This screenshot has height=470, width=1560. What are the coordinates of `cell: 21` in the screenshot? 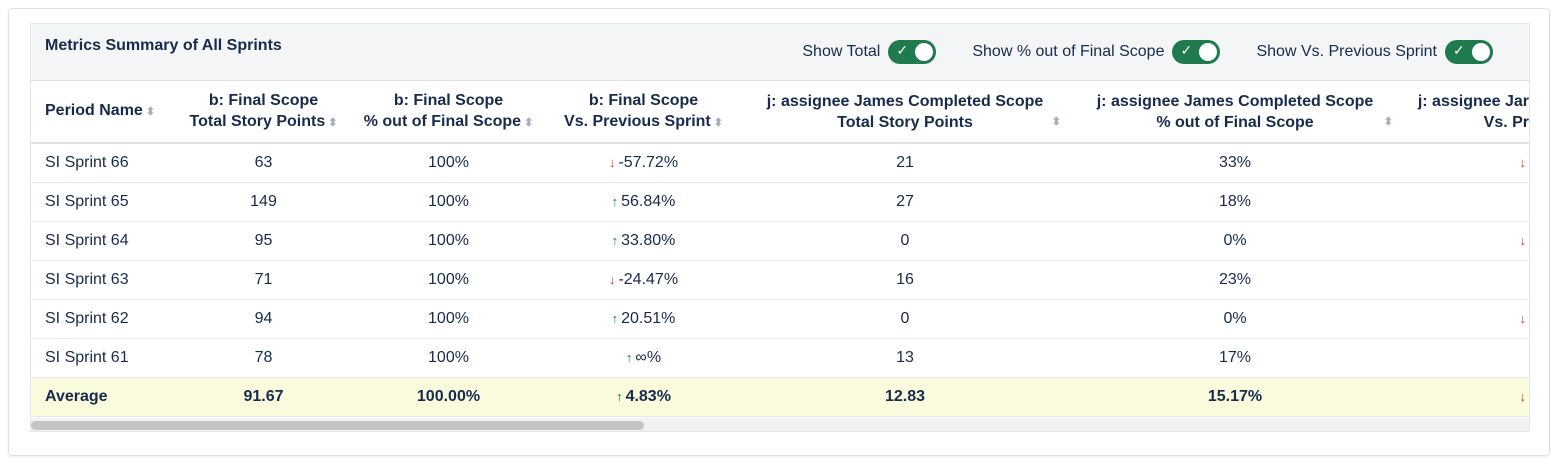 It's located at (905, 163).